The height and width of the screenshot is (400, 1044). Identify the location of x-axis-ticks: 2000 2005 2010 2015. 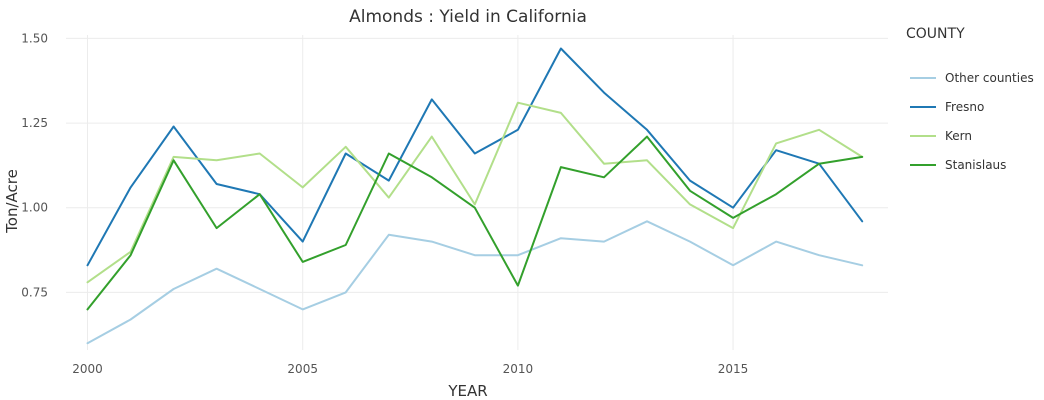
(410, 369).